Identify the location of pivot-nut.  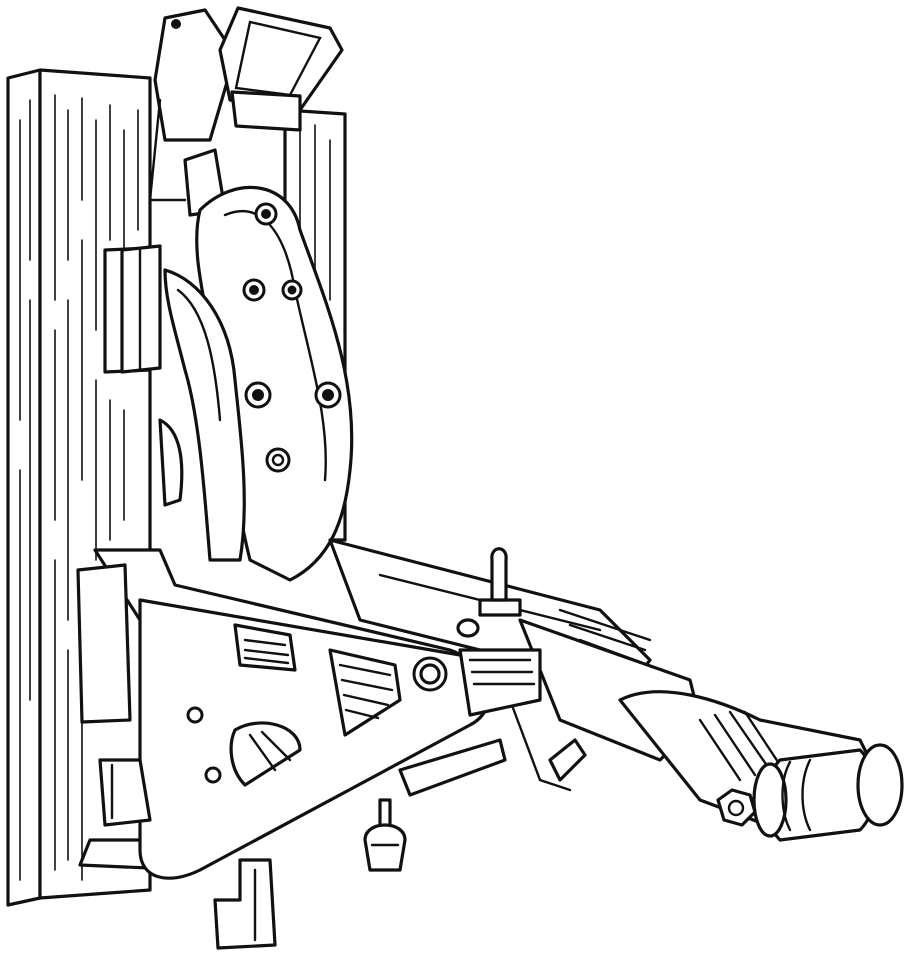
(736, 807).